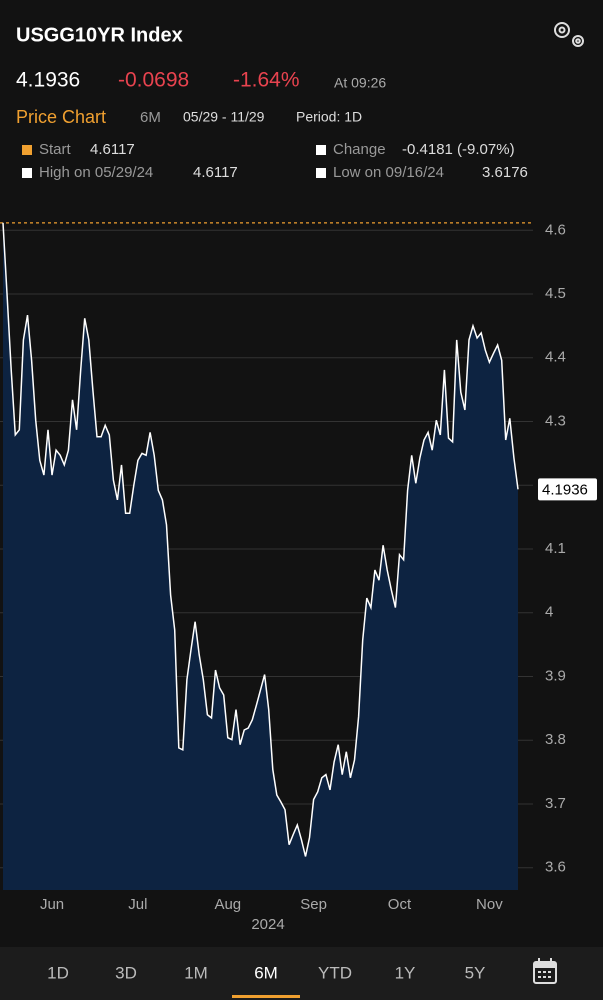 This screenshot has height=1000, width=603. What do you see at coordinates (555, 420) in the screenshot?
I see `y-tick-label: 4.3` at bounding box center [555, 420].